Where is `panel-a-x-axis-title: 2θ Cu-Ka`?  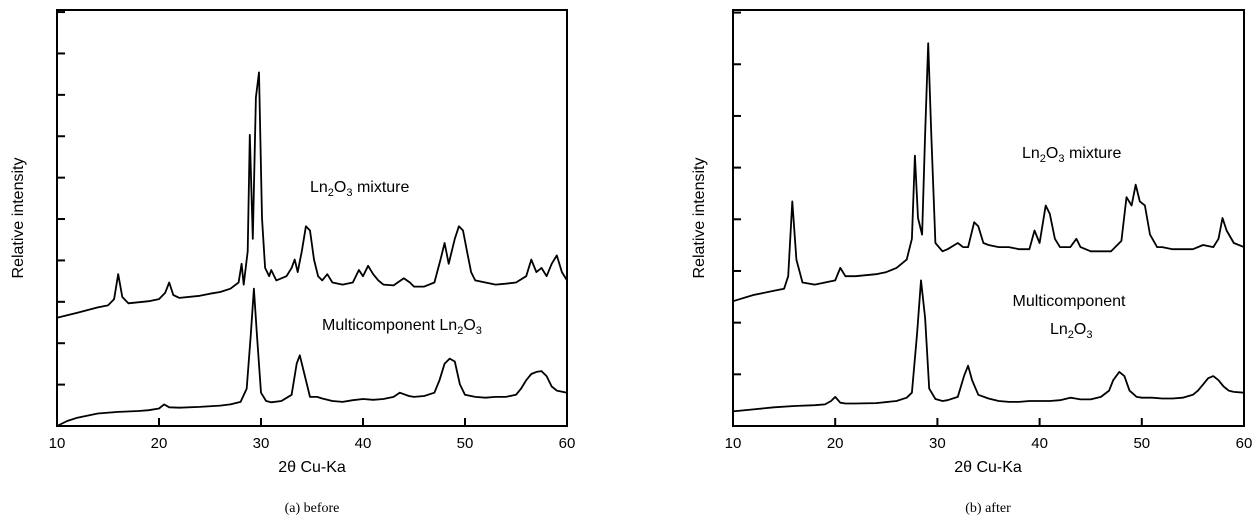 panel-a-x-axis-title: 2θ Cu-Ka is located at coordinates (312, 467).